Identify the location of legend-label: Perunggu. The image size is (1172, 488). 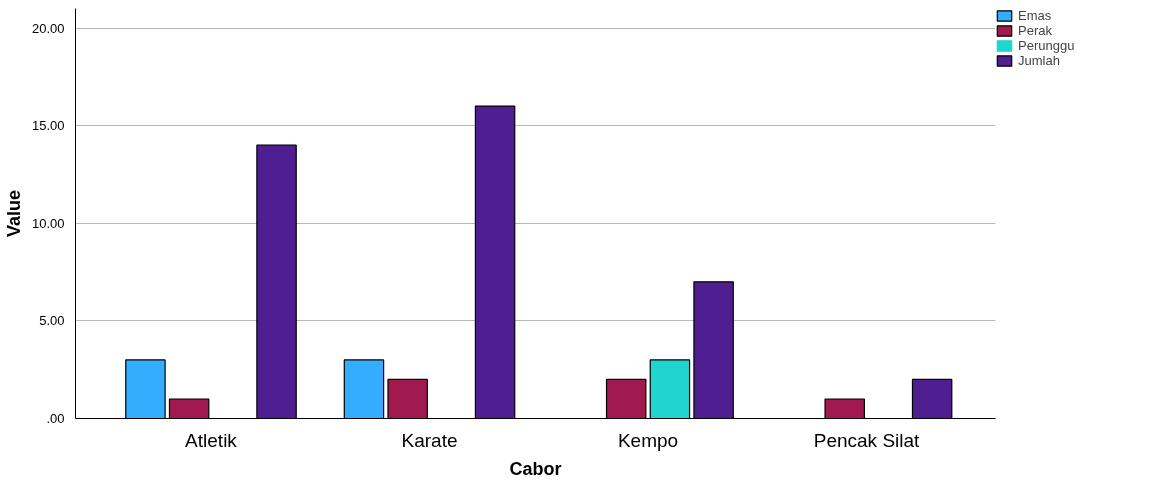
(1046, 45).